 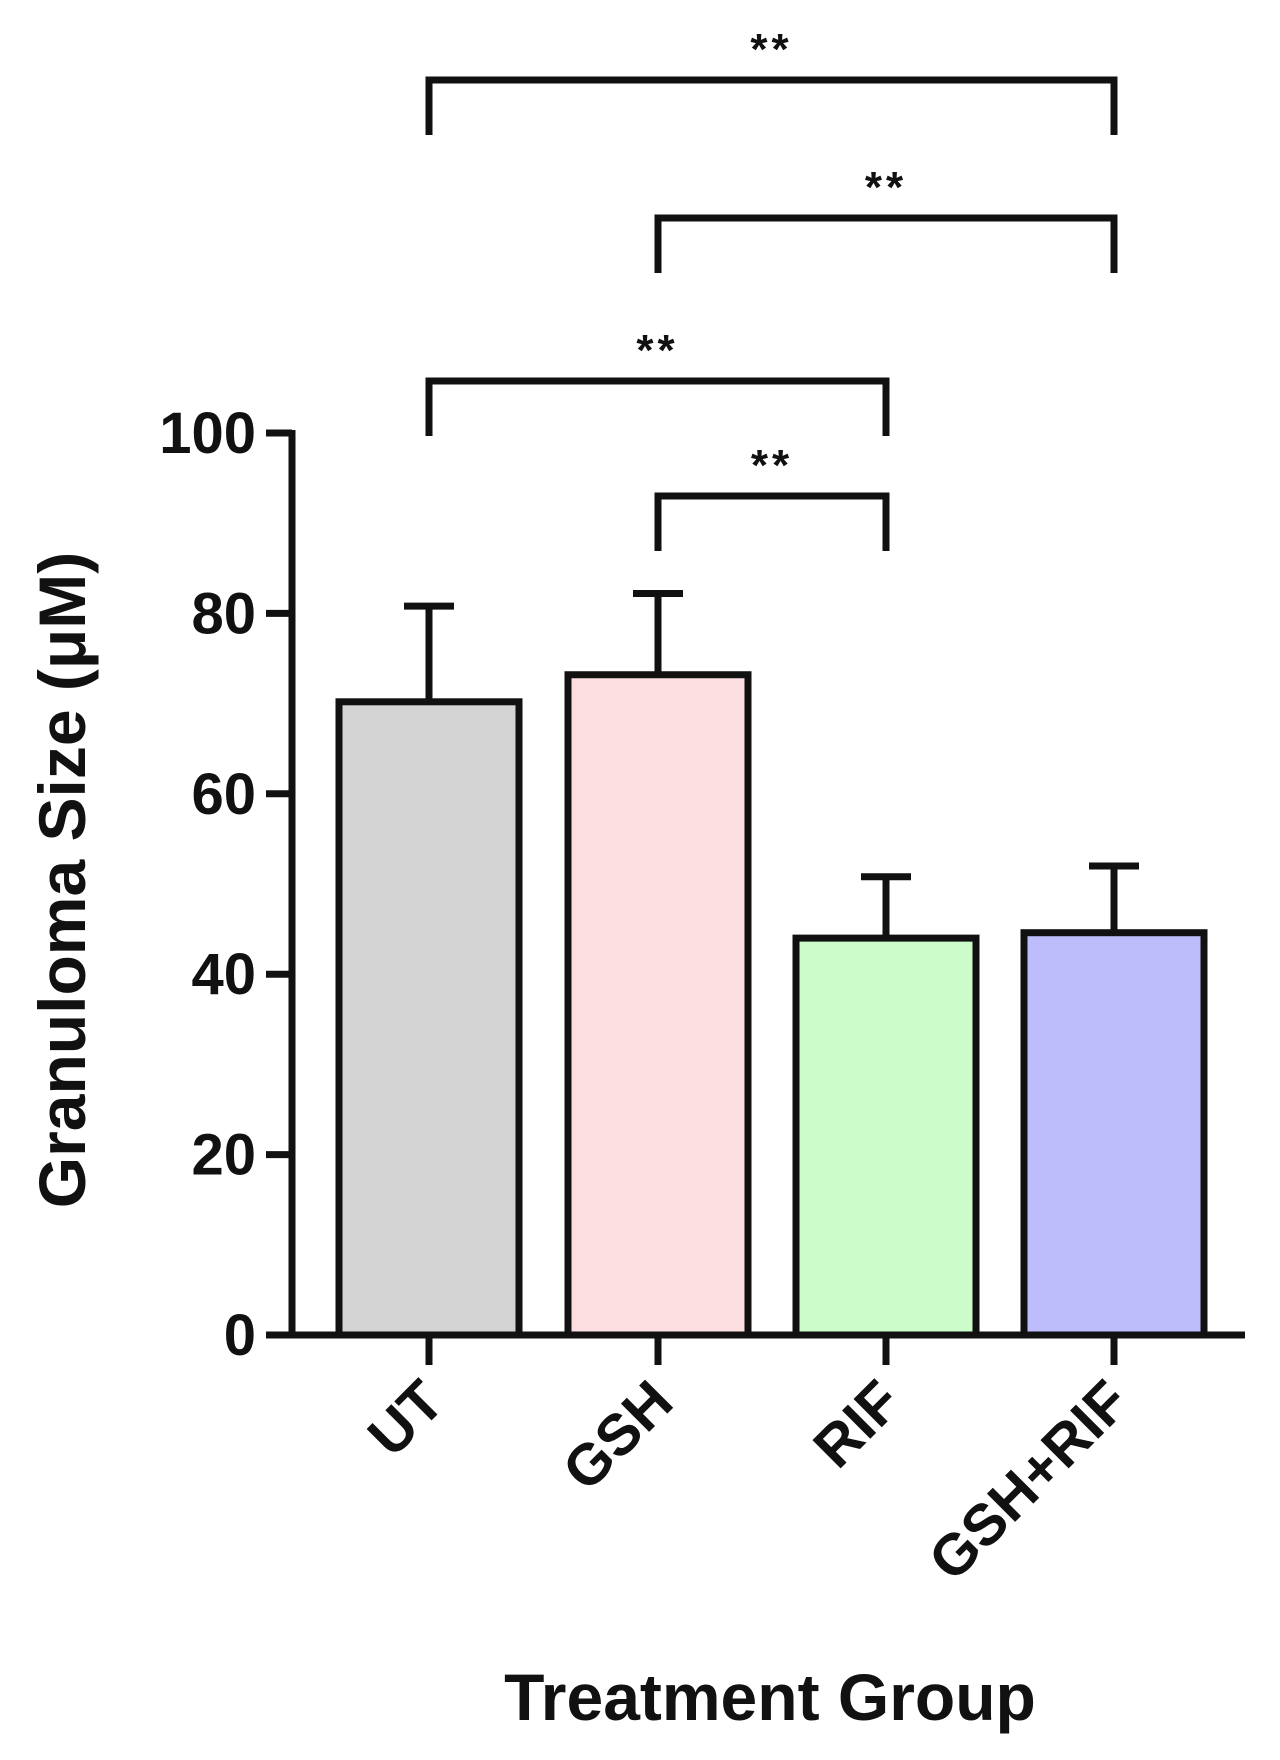 I want to click on bar-gsh, so click(x=658, y=1005).